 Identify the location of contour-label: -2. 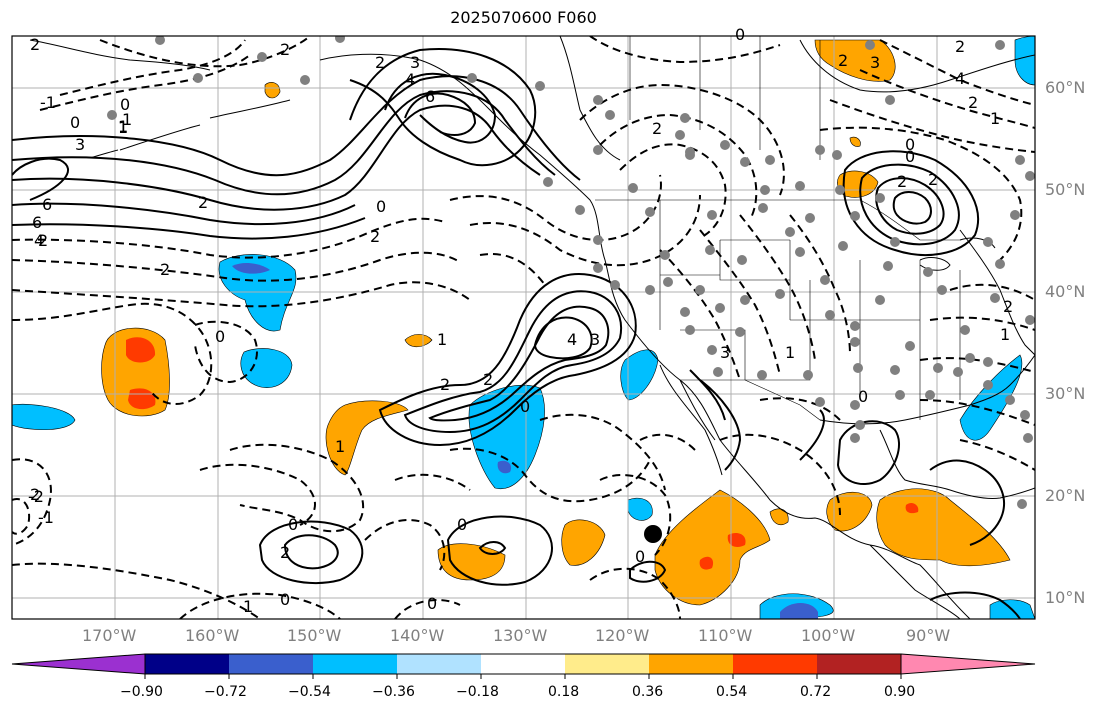
(36, 496).